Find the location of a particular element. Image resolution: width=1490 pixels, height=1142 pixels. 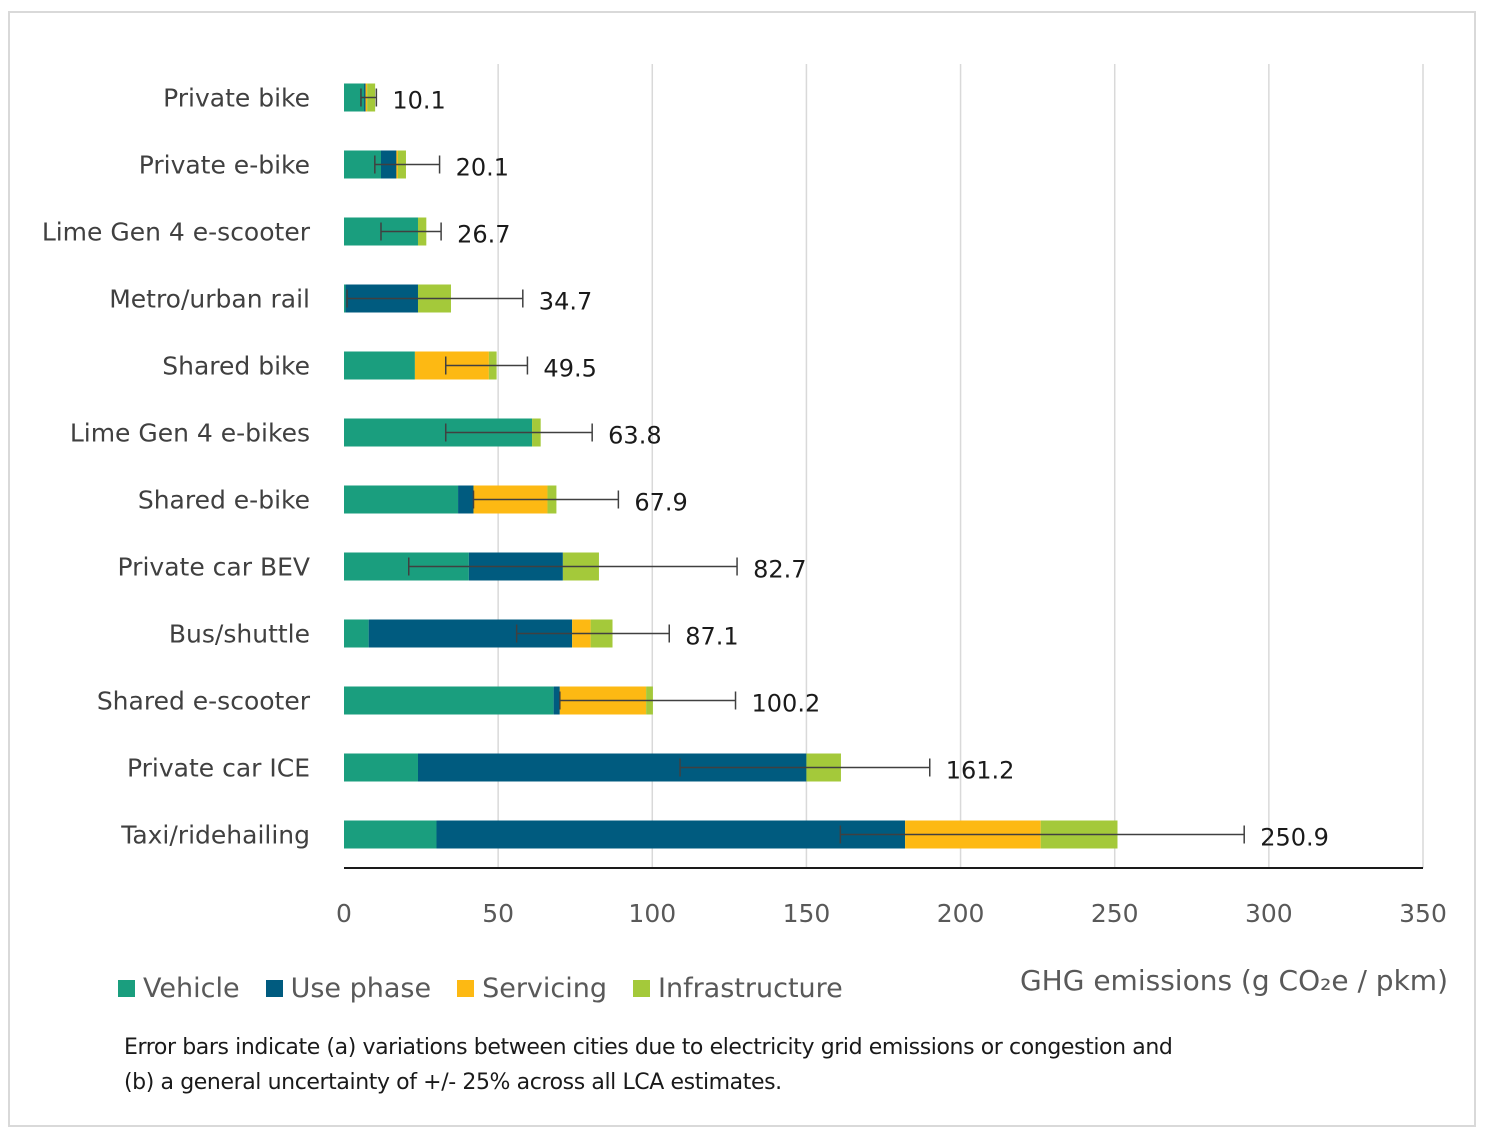

category-label: Taxi/ridehailing is located at coordinates (215, 835).